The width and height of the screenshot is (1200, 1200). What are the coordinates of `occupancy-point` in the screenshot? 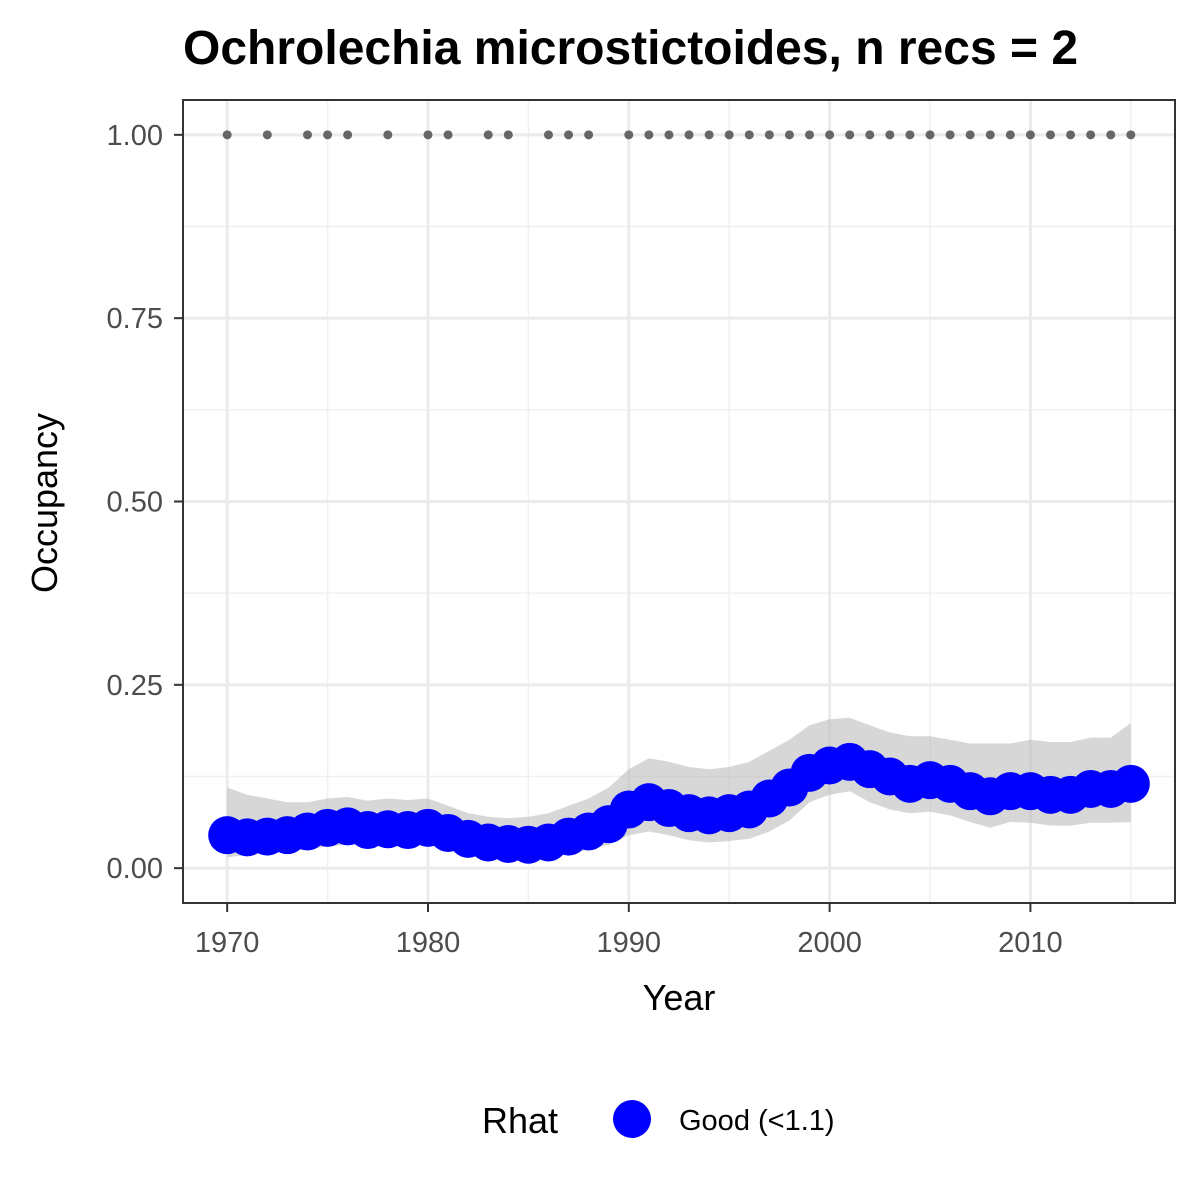 It's located at (1130, 783).